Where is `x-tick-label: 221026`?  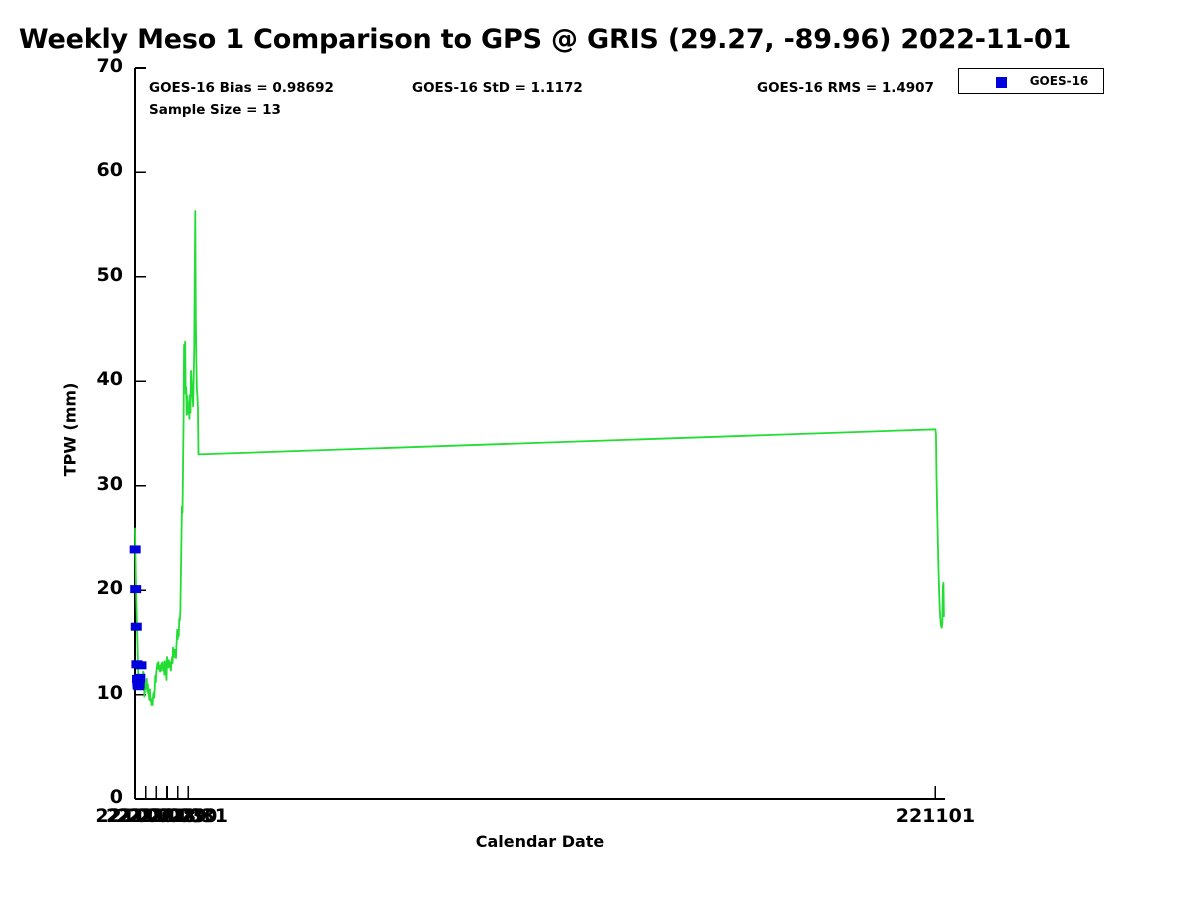
x-tick-label: 221026 is located at coordinates (135, 816).